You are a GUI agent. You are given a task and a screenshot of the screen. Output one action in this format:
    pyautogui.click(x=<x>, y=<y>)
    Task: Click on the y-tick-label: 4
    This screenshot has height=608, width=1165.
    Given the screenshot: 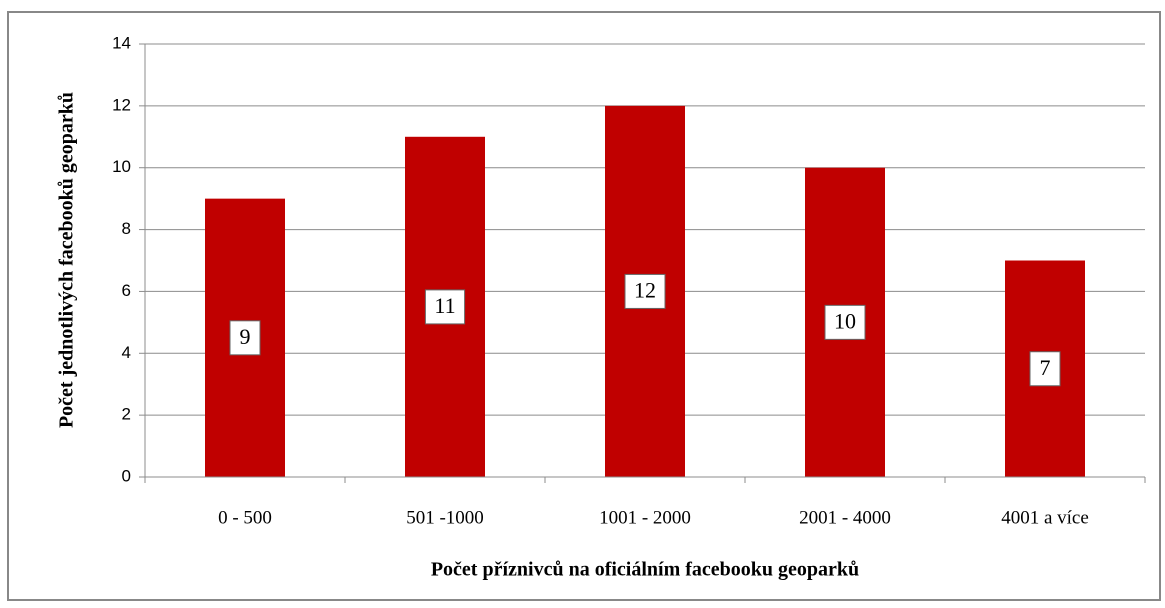 What is the action you would take?
    pyautogui.click(x=126, y=352)
    